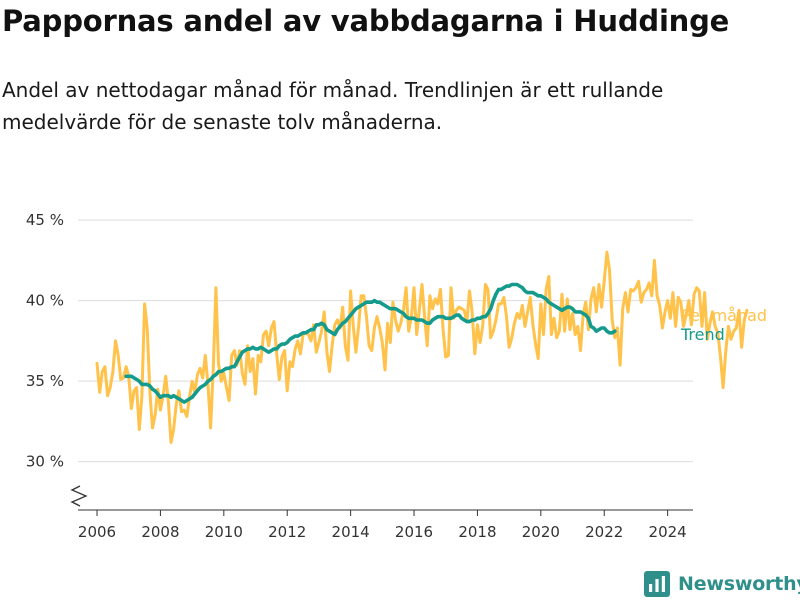 The height and width of the screenshot is (600, 800). I want to click on x-tick-label: 2014, so click(351, 532).